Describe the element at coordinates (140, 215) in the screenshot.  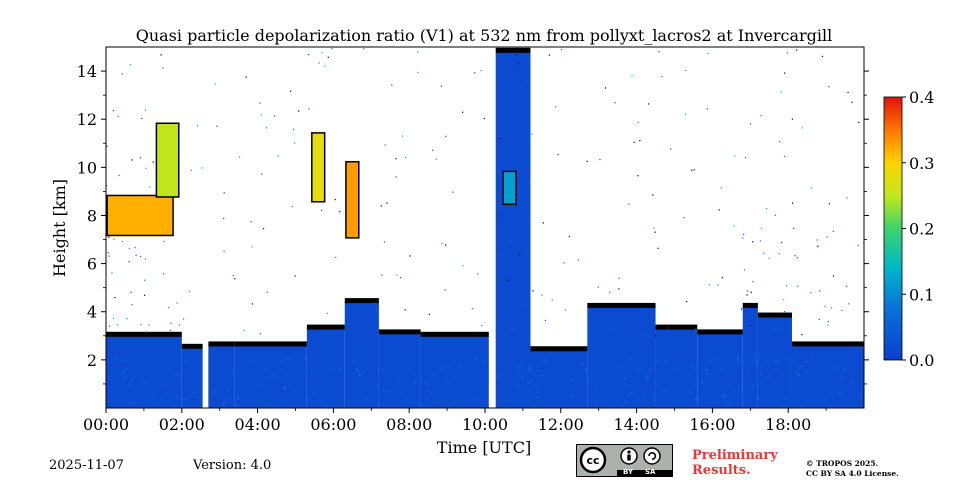
I see `feature-cirrus-01h` at that location.